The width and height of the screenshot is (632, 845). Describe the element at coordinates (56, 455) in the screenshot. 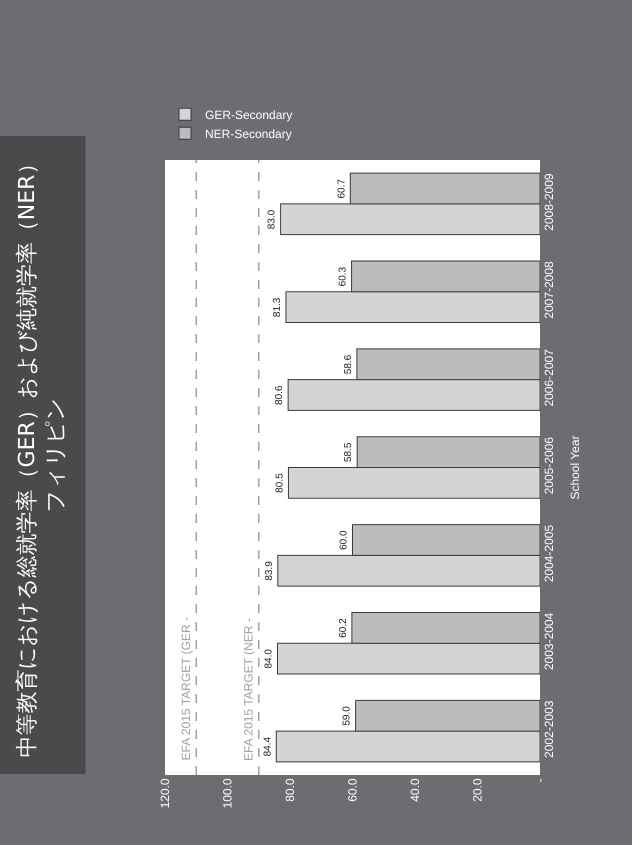

I see `text: フィリピン` at that location.